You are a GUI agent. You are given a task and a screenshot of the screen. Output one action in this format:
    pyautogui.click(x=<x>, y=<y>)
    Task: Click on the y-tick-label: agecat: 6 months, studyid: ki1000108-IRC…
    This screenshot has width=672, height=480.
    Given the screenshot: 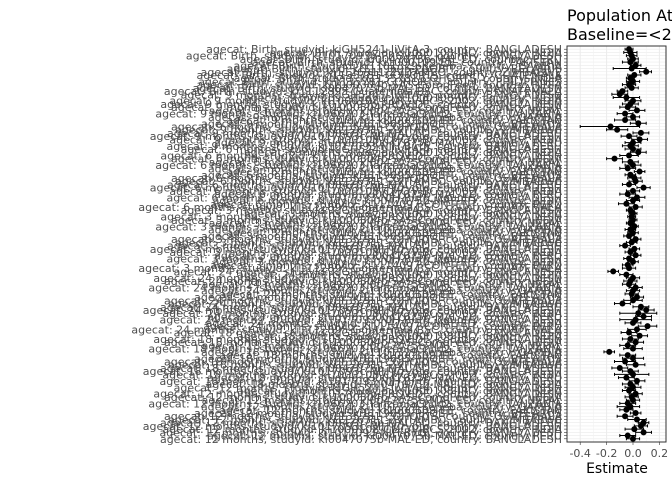 What is the action you would take?
    pyautogui.click(x=403, y=152)
    